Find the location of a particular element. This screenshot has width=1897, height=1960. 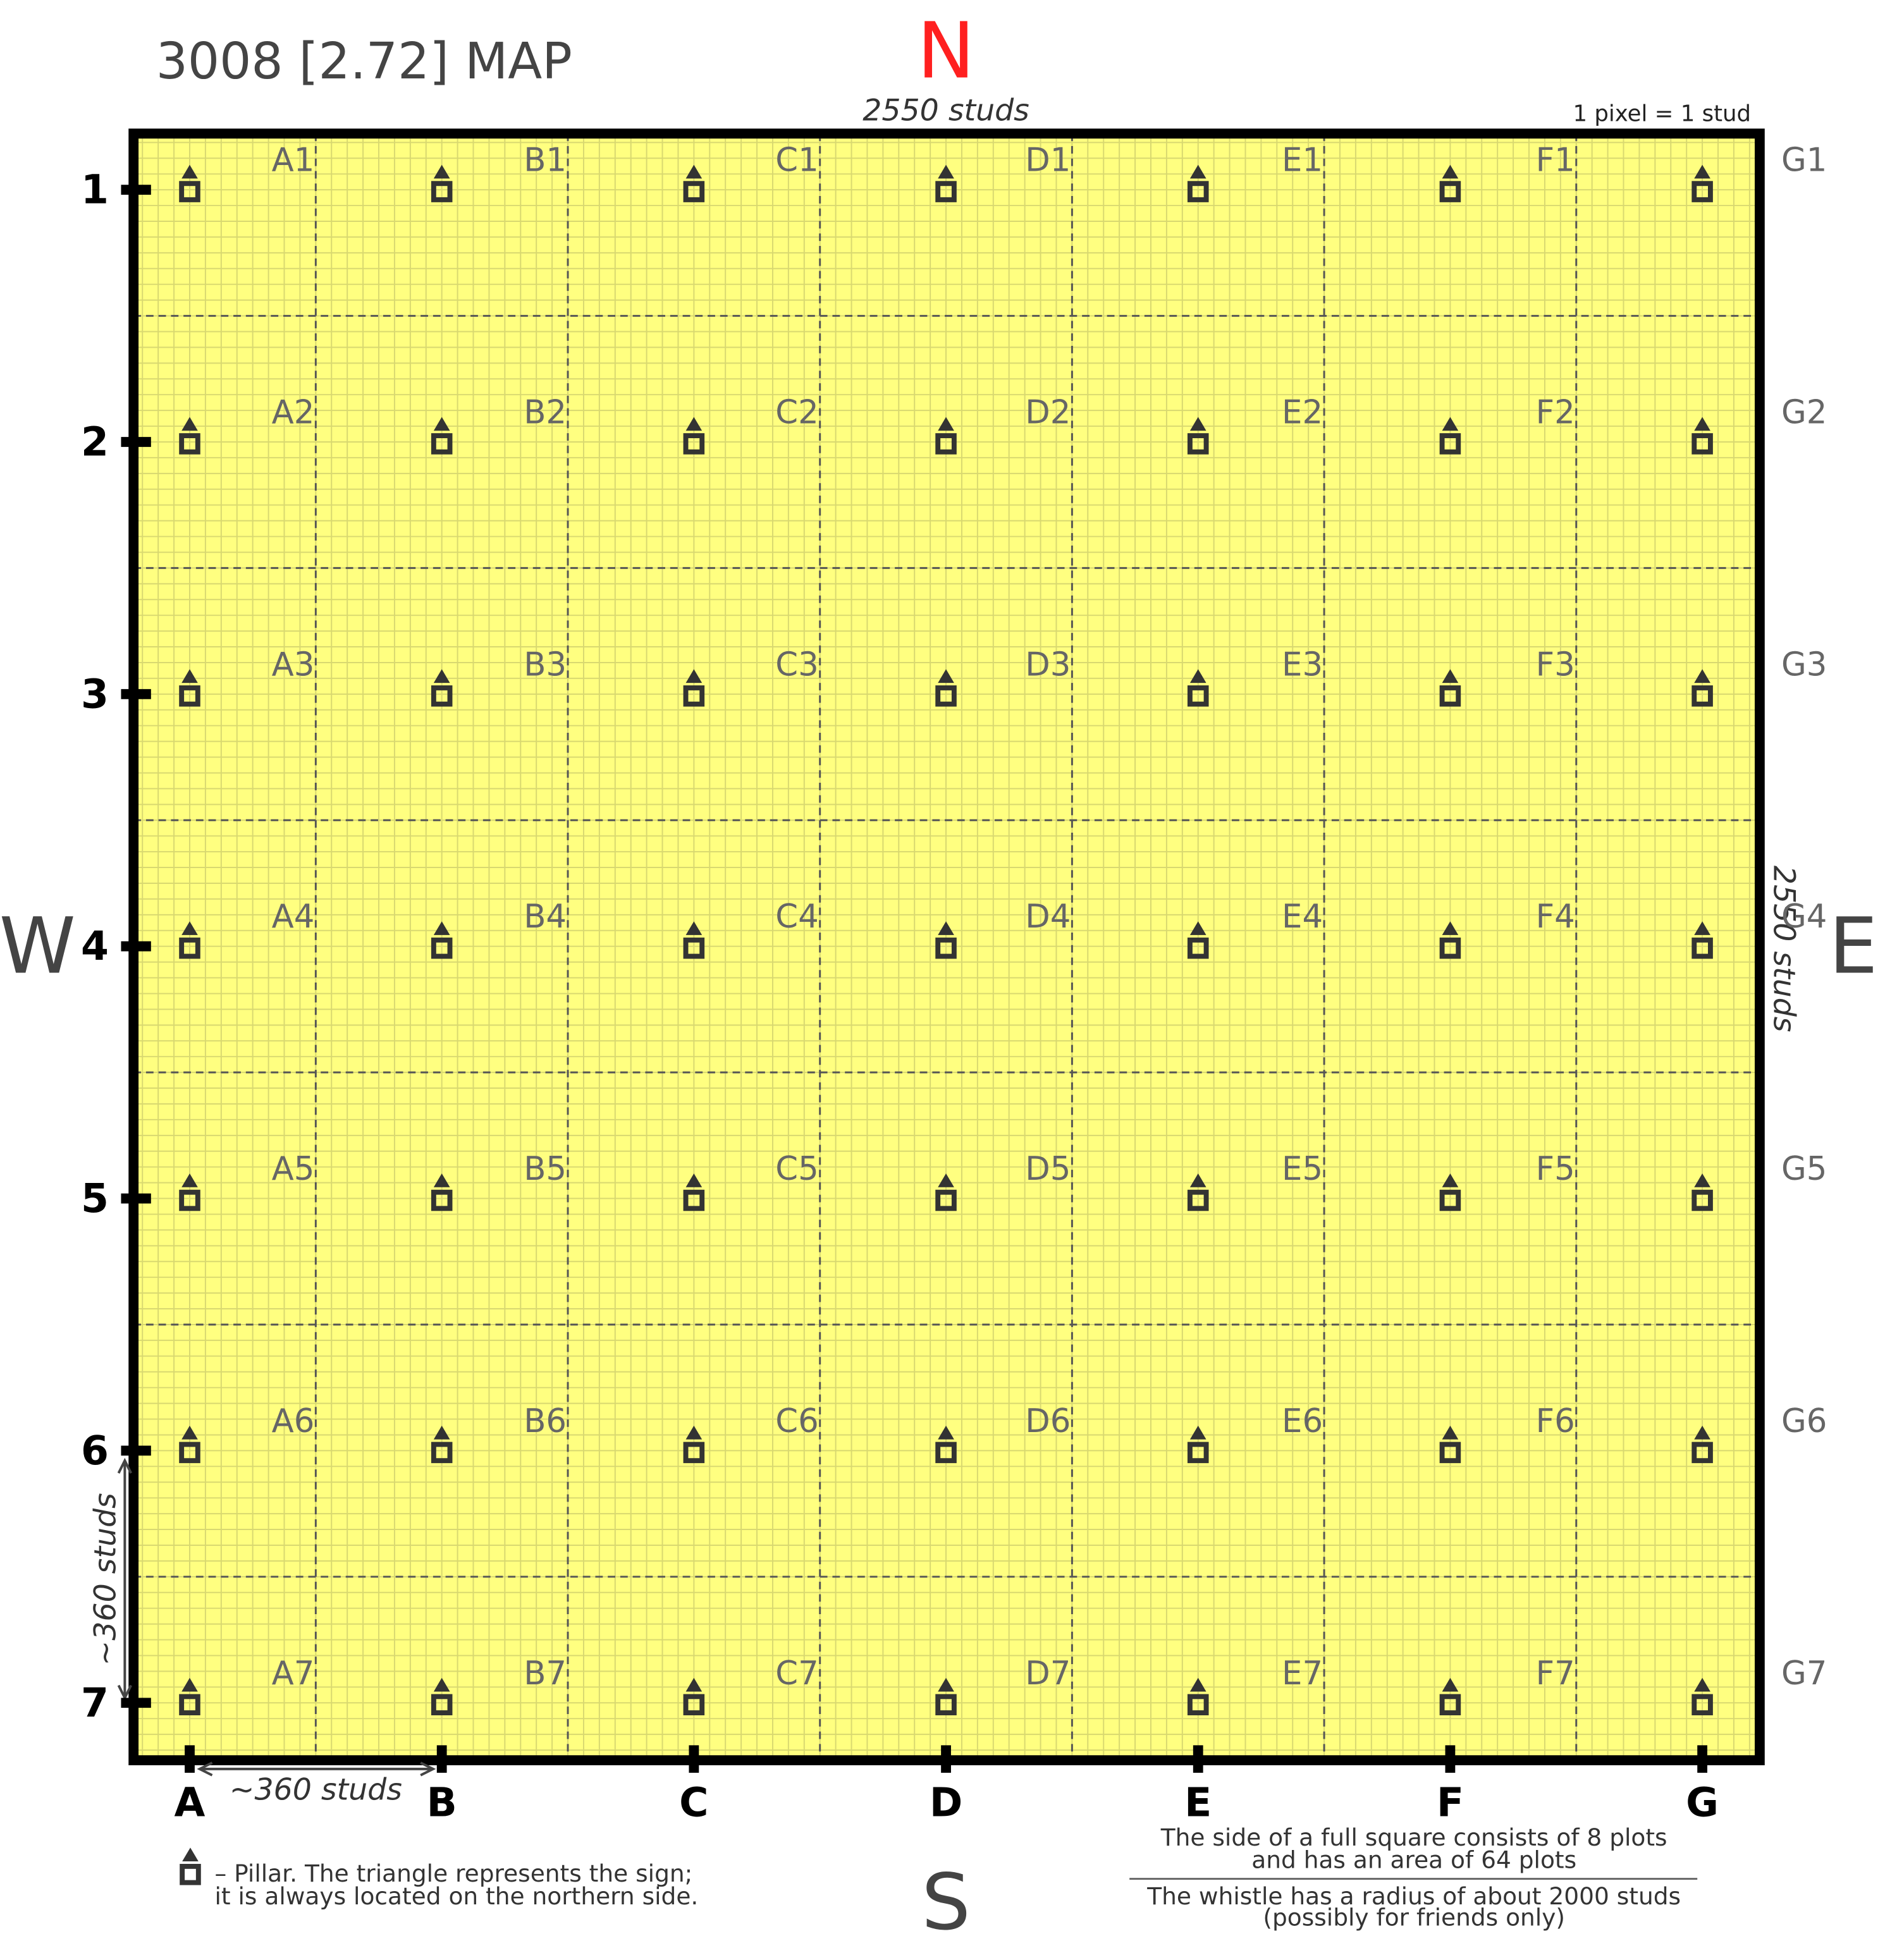

cell-label: D7 is located at coordinates (1048, 1674).